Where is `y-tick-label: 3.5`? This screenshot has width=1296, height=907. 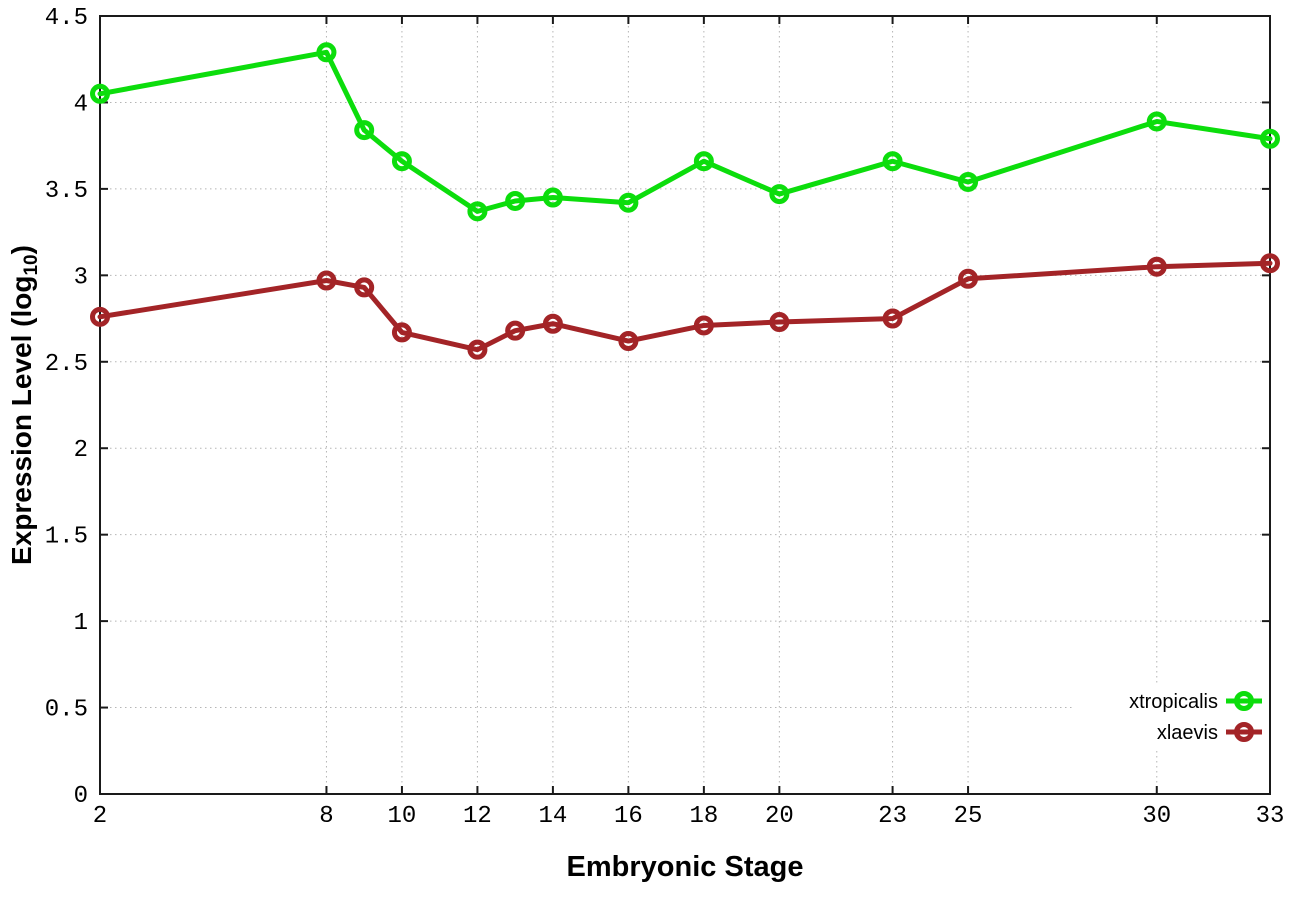
y-tick-label: 3.5 is located at coordinates (66, 191).